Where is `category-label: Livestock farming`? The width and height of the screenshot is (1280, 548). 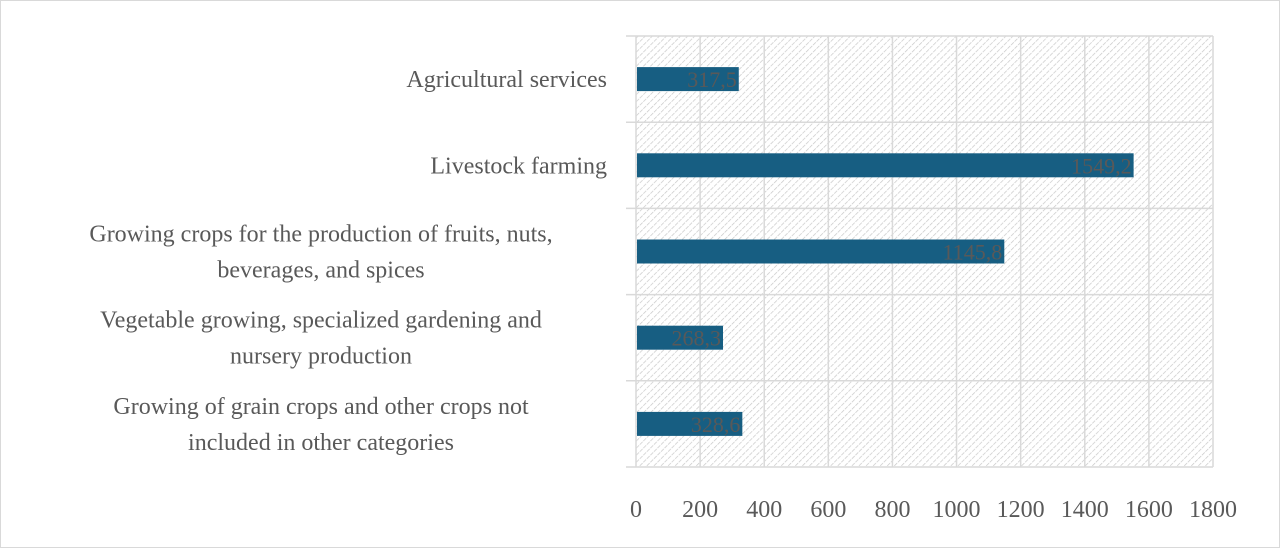
category-label: Livestock farming is located at coordinates (518, 166).